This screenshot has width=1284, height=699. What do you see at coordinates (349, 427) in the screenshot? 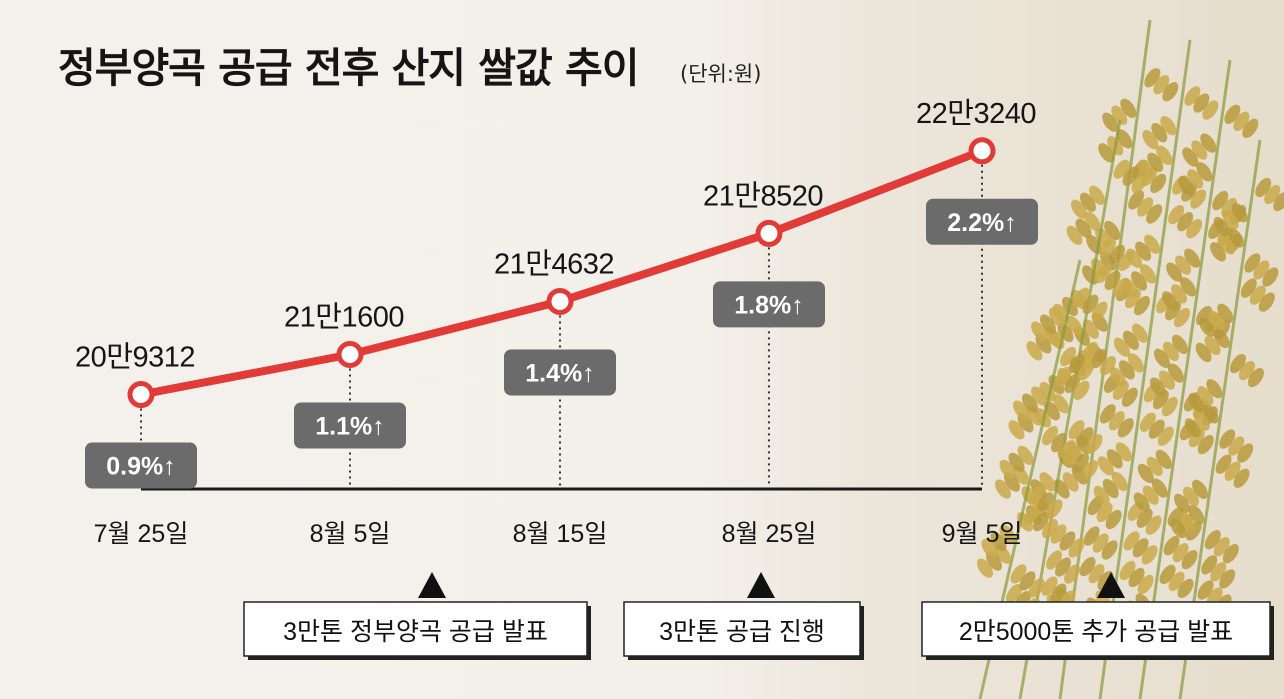
I see `change-label: 1.1%↑` at bounding box center [349, 427].